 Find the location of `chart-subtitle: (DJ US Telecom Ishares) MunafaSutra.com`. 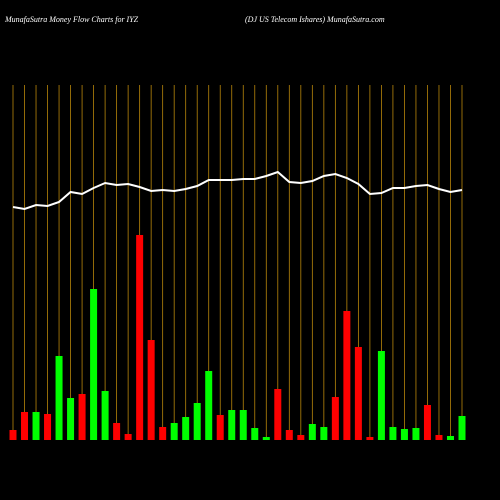

chart-subtitle: (DJ US Telecom Ishares) MunafaSutra.com is located at coordinates (315, 19).